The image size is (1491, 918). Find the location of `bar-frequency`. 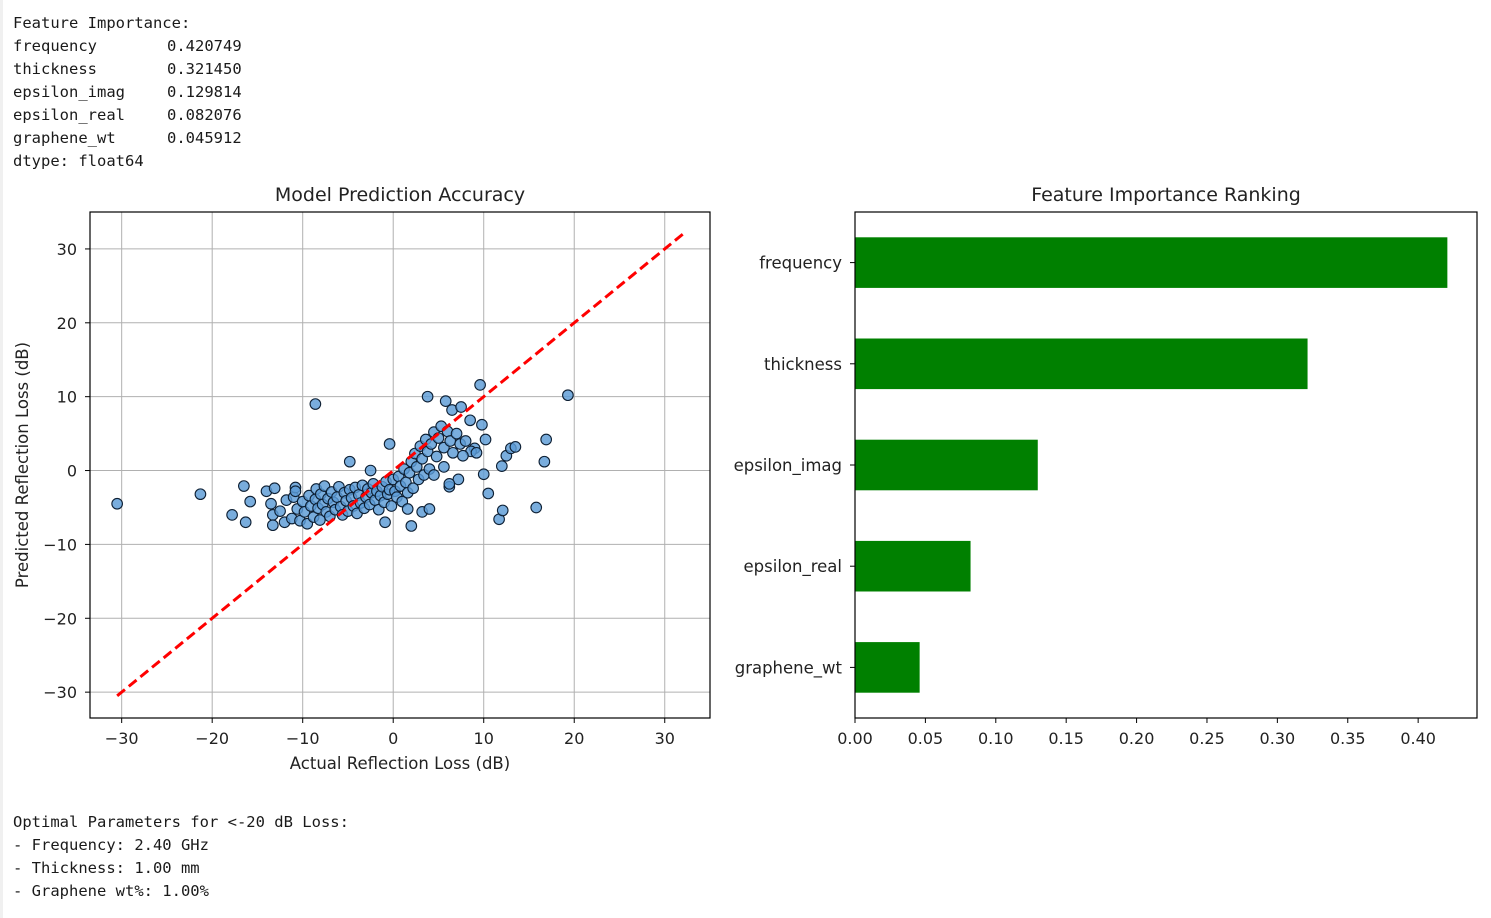

bar-frequency is located at coordinates (1151, 262).